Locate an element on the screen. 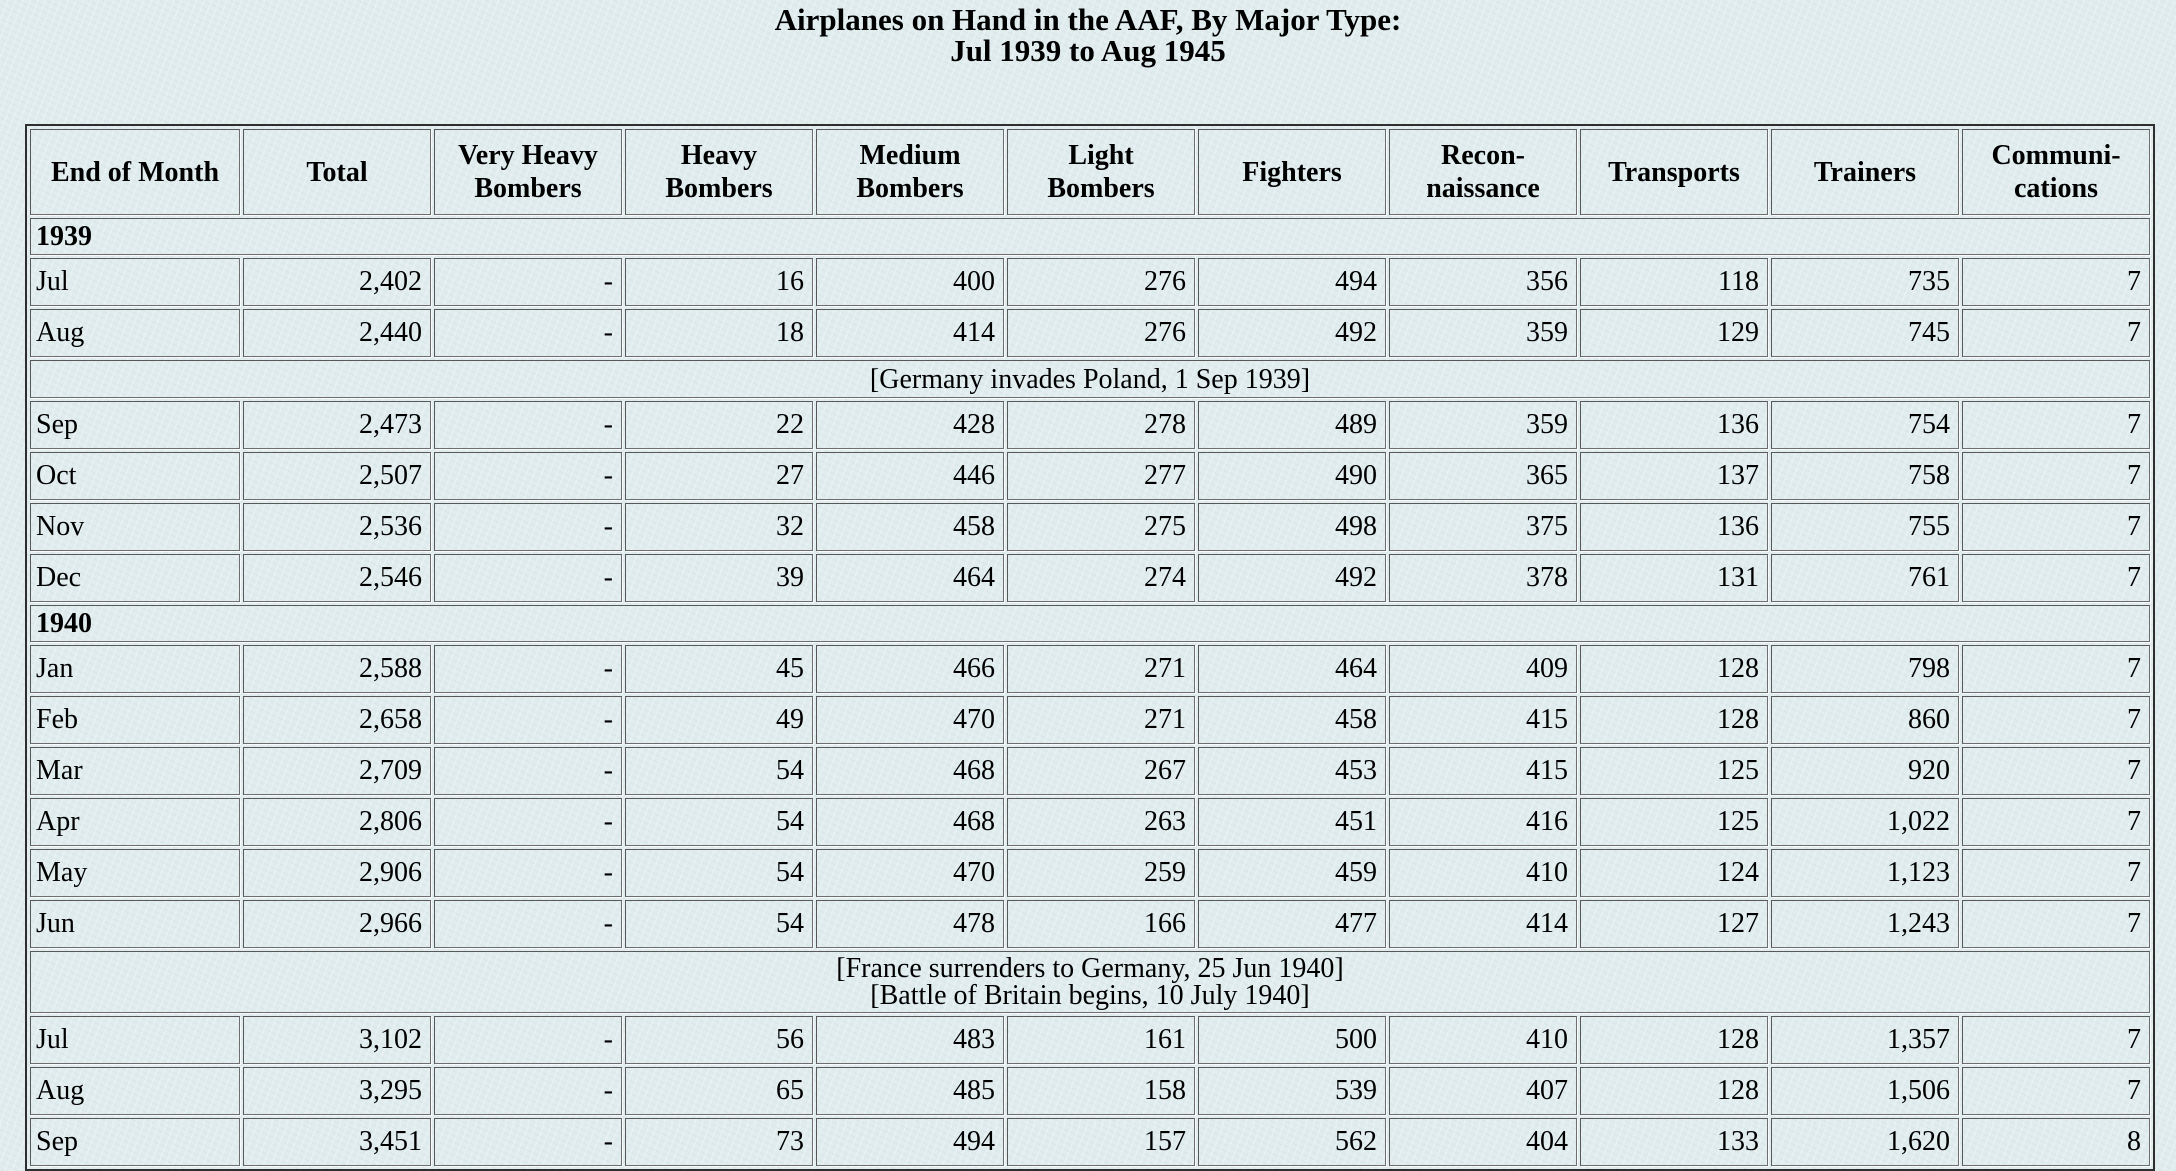  value-cell: 446 is located at coordinates (910, 476).